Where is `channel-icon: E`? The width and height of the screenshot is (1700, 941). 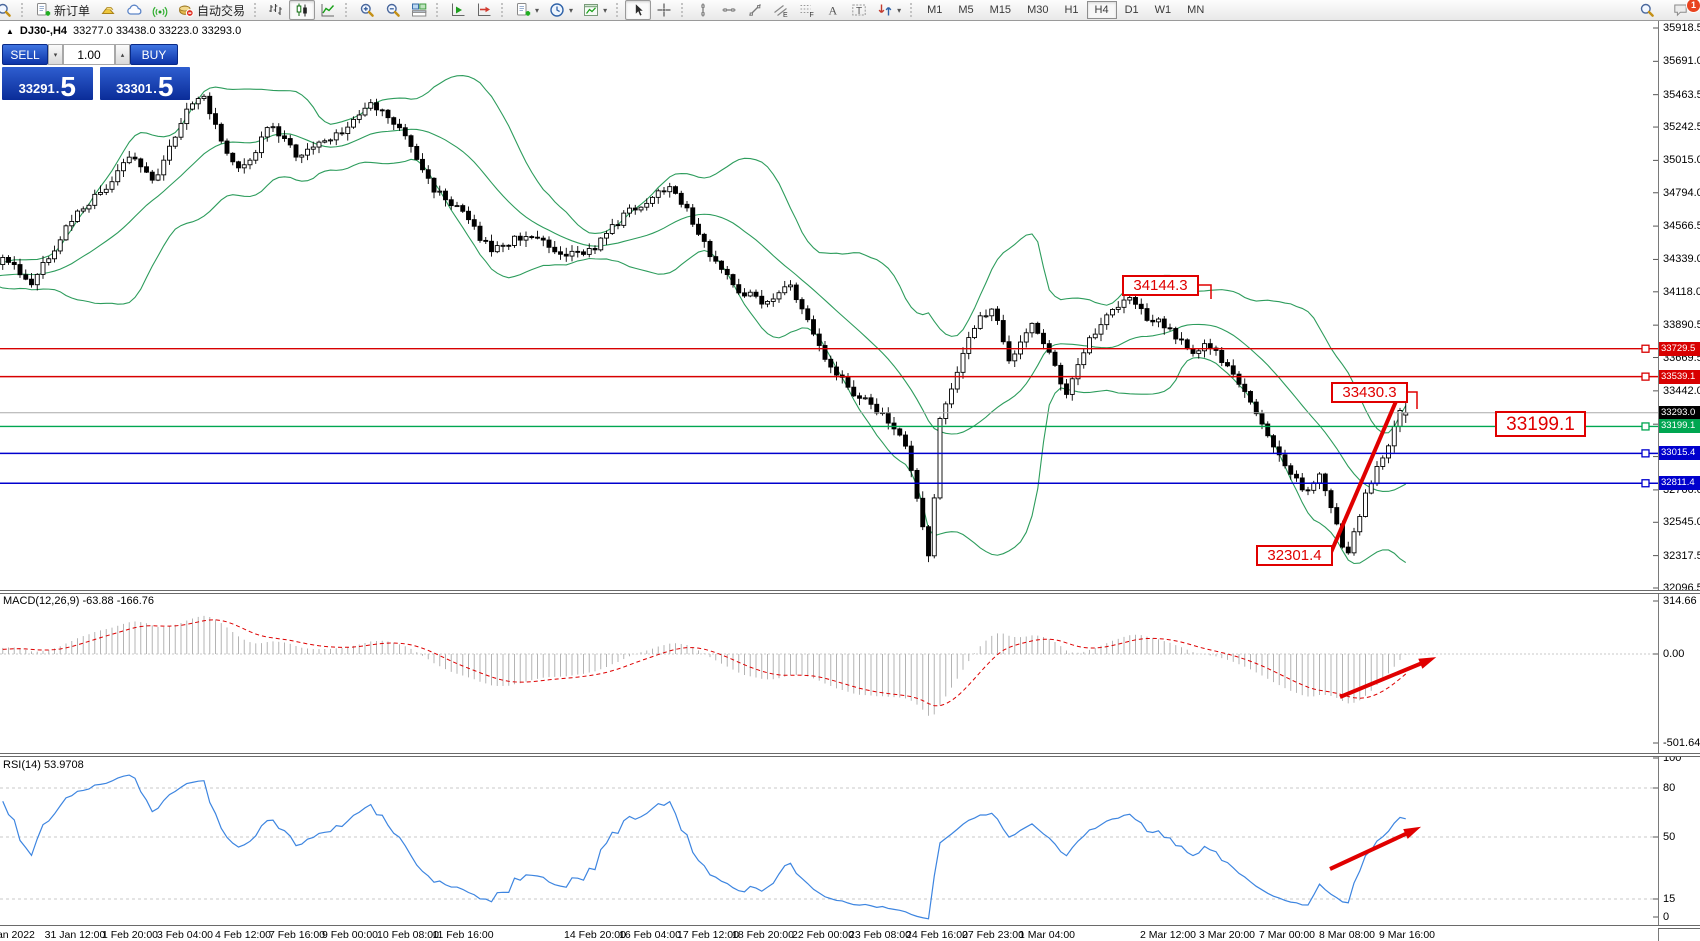
channel-icon: E is located at coordinates (781, 10).